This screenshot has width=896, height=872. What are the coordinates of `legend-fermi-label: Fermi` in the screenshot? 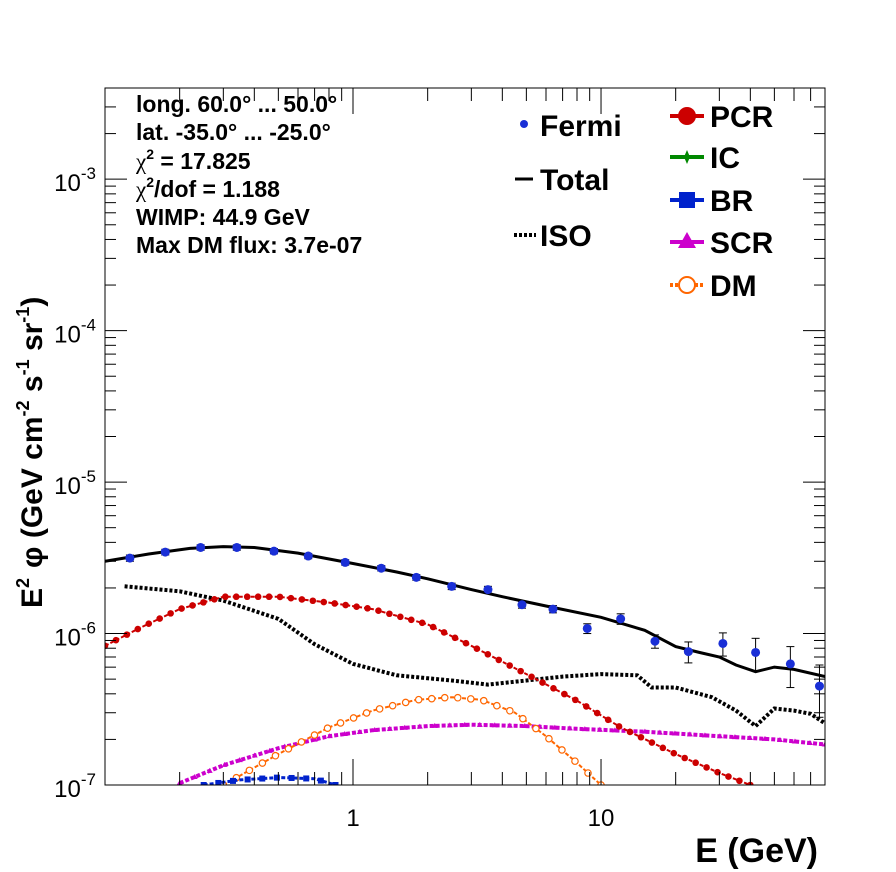 It's located at (581, 126).